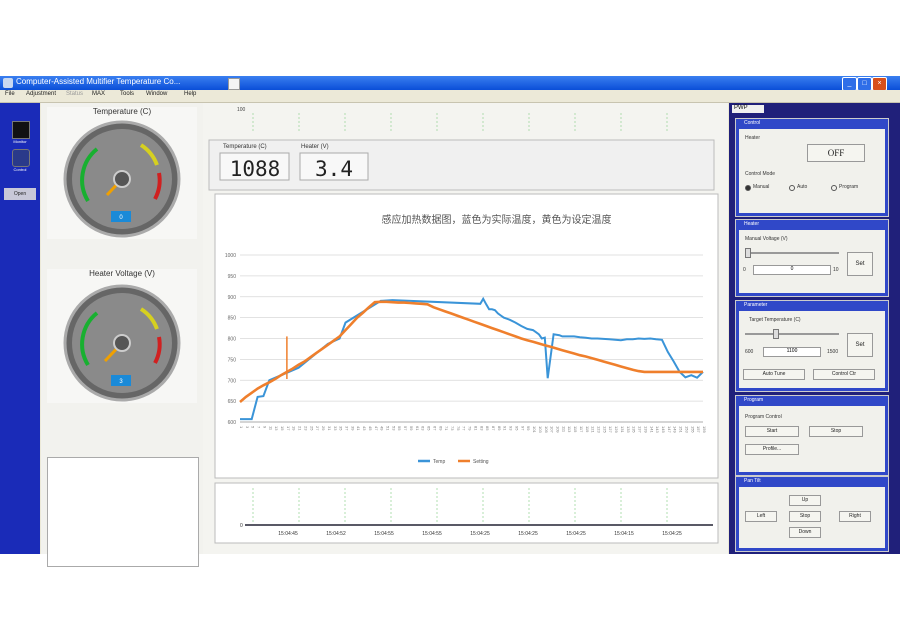  What do you see at coordinates (628, 429) in the screenshot?
I see `x-tick-label: 133` at bounding box center [628, 429].